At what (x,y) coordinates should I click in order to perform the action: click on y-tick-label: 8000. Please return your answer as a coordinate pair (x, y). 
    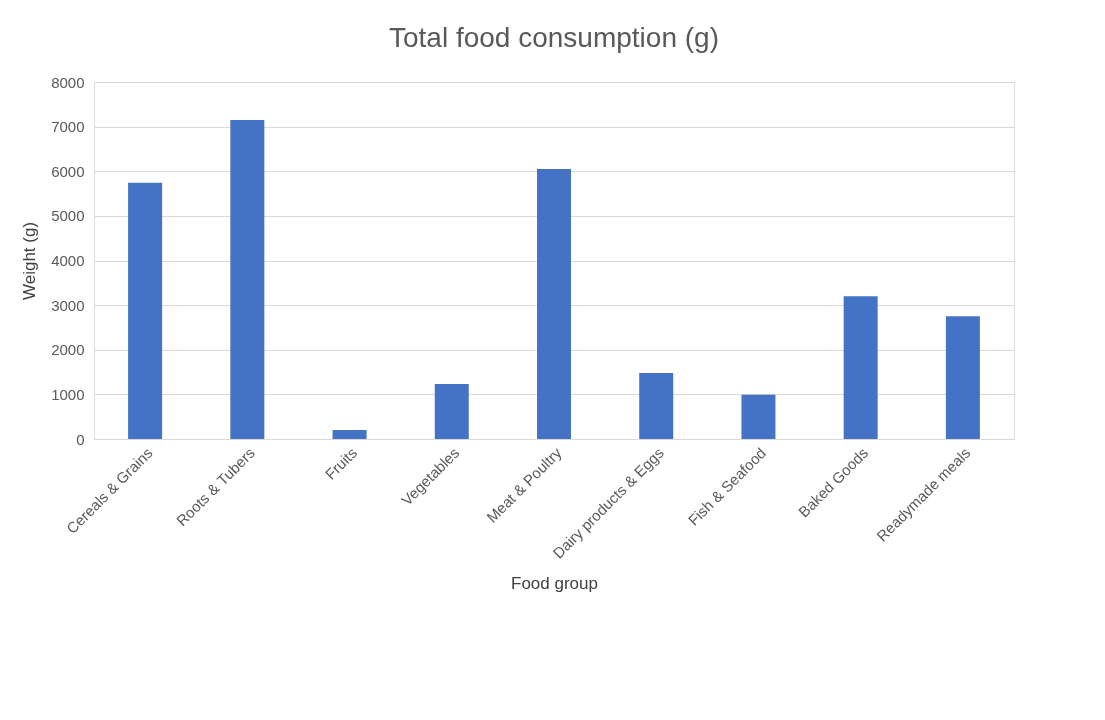
    Looking at the image, I should click on (68, 82).